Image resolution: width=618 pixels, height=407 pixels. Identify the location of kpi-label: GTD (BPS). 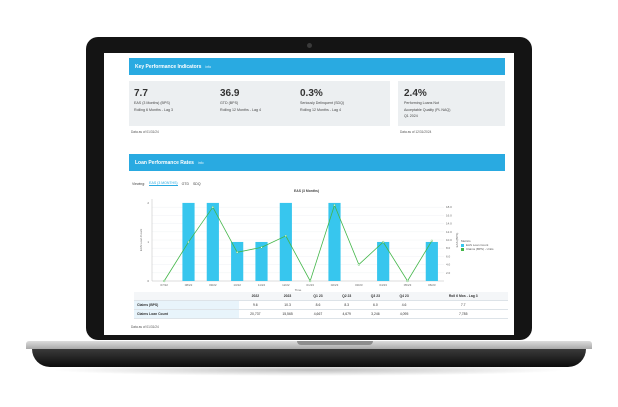
(229, 103).